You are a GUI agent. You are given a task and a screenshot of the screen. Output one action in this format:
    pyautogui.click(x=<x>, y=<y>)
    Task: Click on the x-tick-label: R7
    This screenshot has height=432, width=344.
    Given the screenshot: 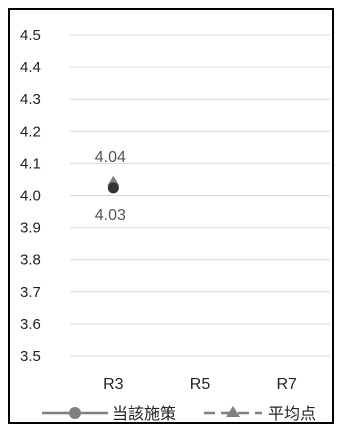 What is the action you would take?
    pyautogui.click(x=286, y=384)
    